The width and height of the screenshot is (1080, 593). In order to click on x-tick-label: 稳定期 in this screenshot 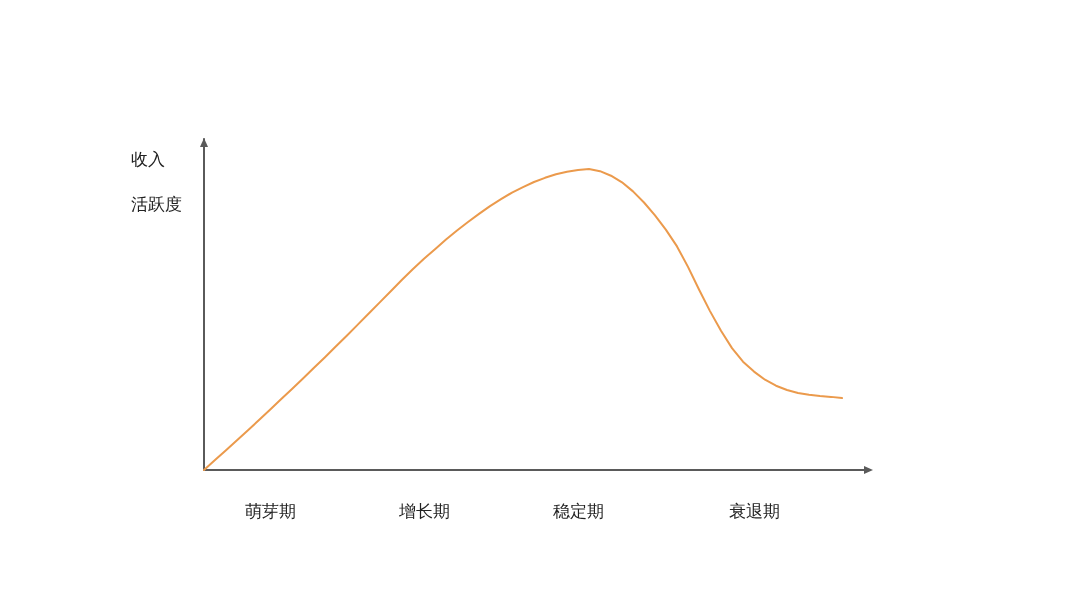, I will do `click(578, 510)`.